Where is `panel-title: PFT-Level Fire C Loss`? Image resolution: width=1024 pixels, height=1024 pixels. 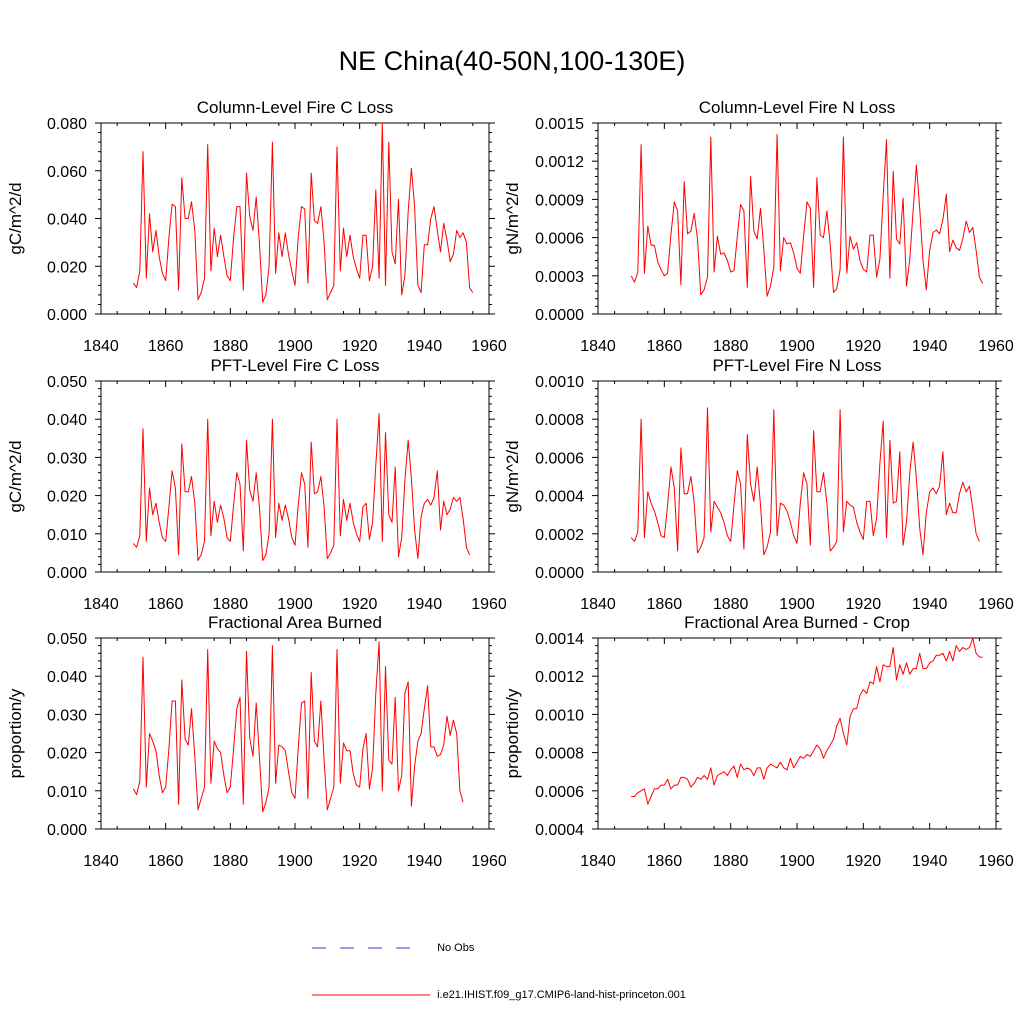 panel-title: PFT-Level Fire C Loss is located at coordinates (294, 365).